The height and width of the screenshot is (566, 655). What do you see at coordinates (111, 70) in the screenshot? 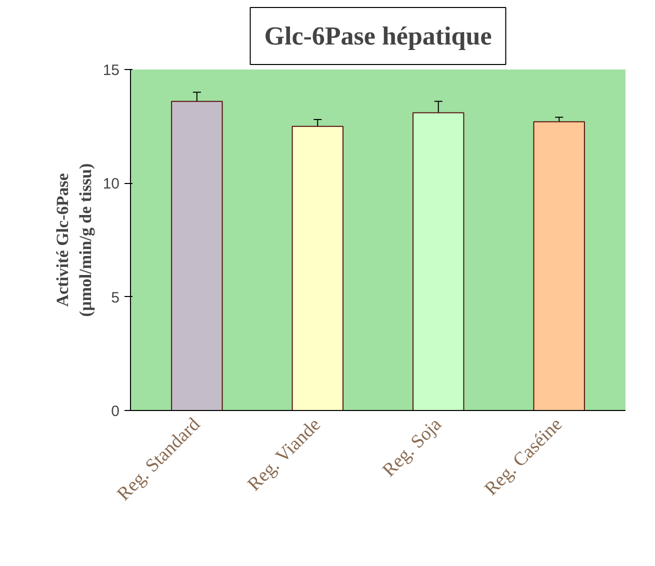
I see `y-tick-label: 15` at bounding box center [111, 70].